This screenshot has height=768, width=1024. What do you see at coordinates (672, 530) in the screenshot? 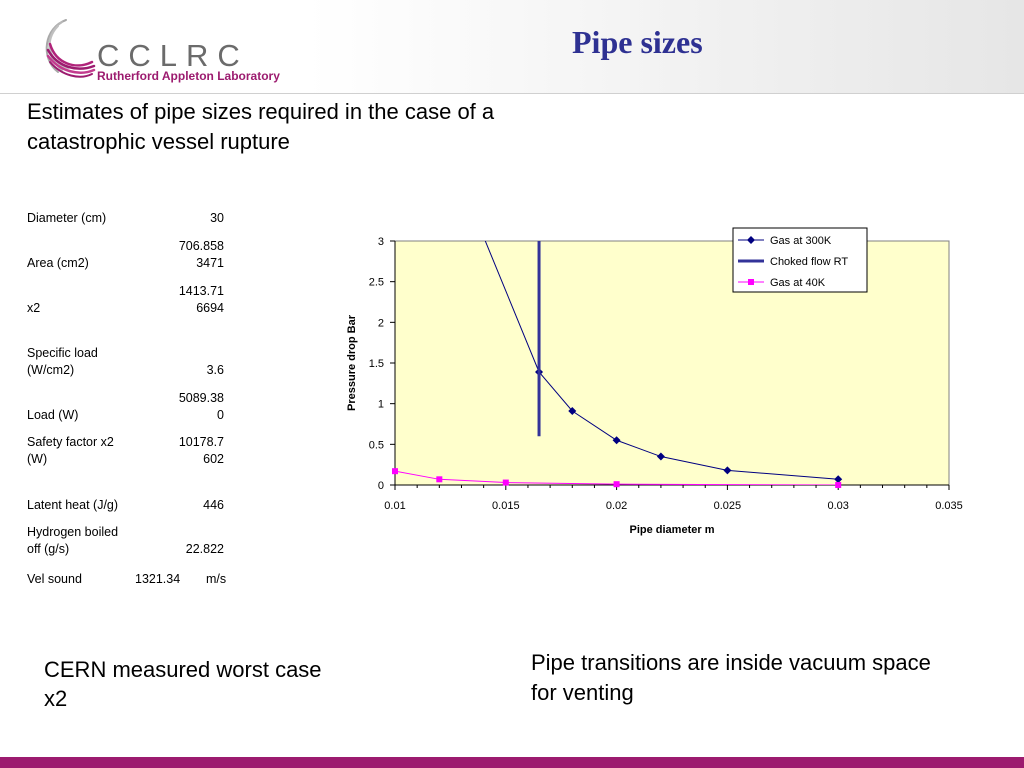
I see `x-axis-label: Pipe diameter m` at bounding box center [672, 530].